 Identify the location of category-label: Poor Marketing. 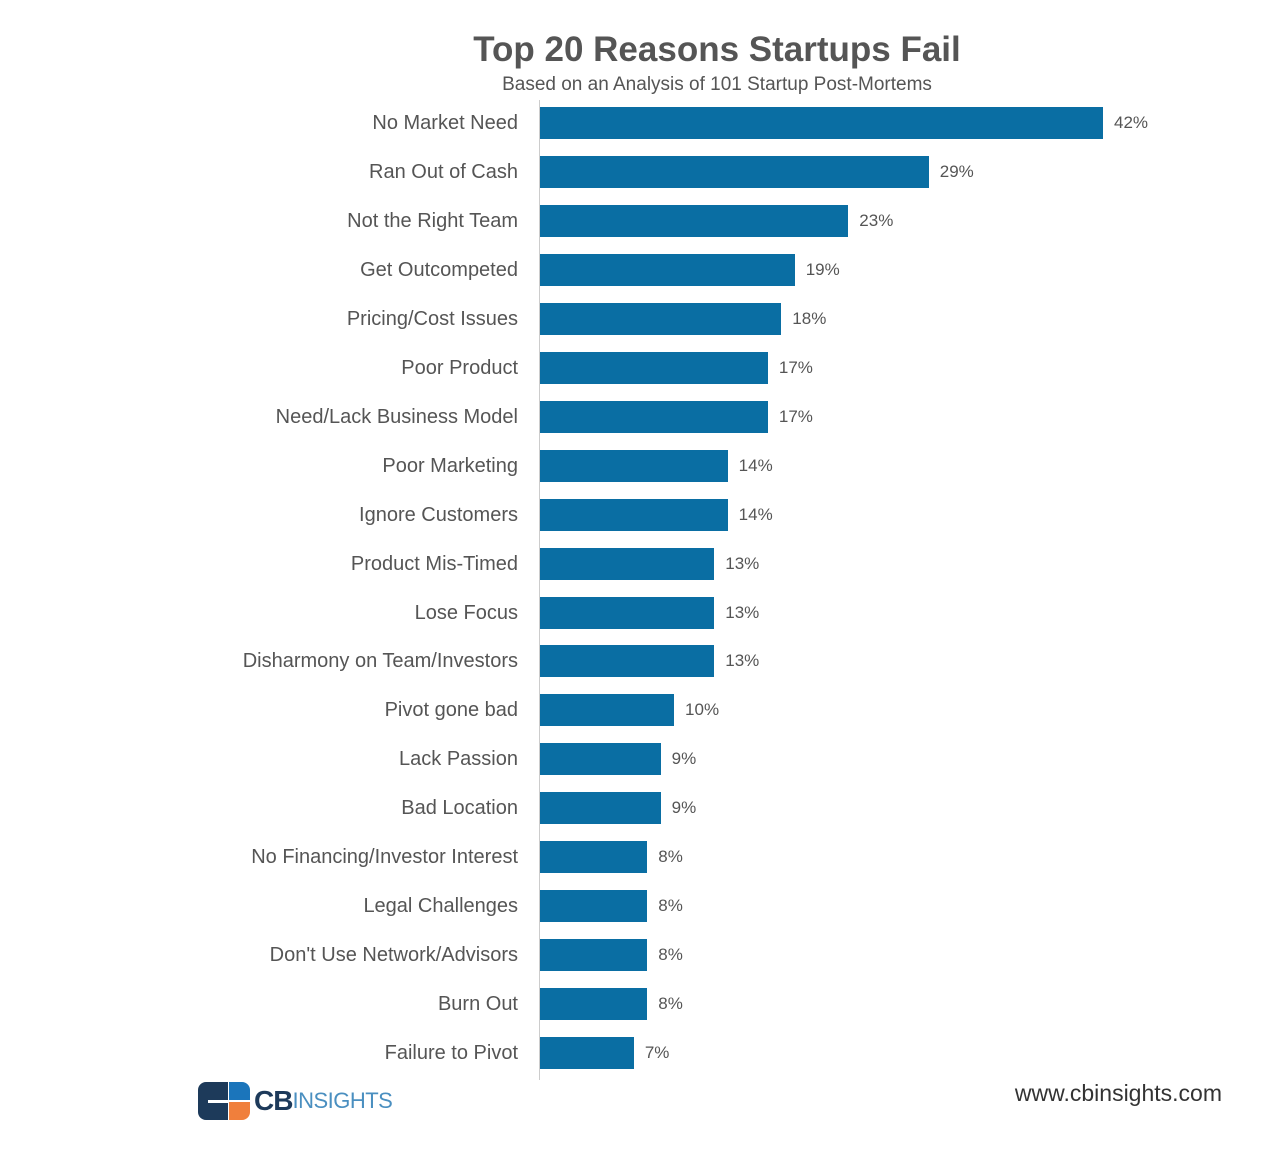
(450, 465).